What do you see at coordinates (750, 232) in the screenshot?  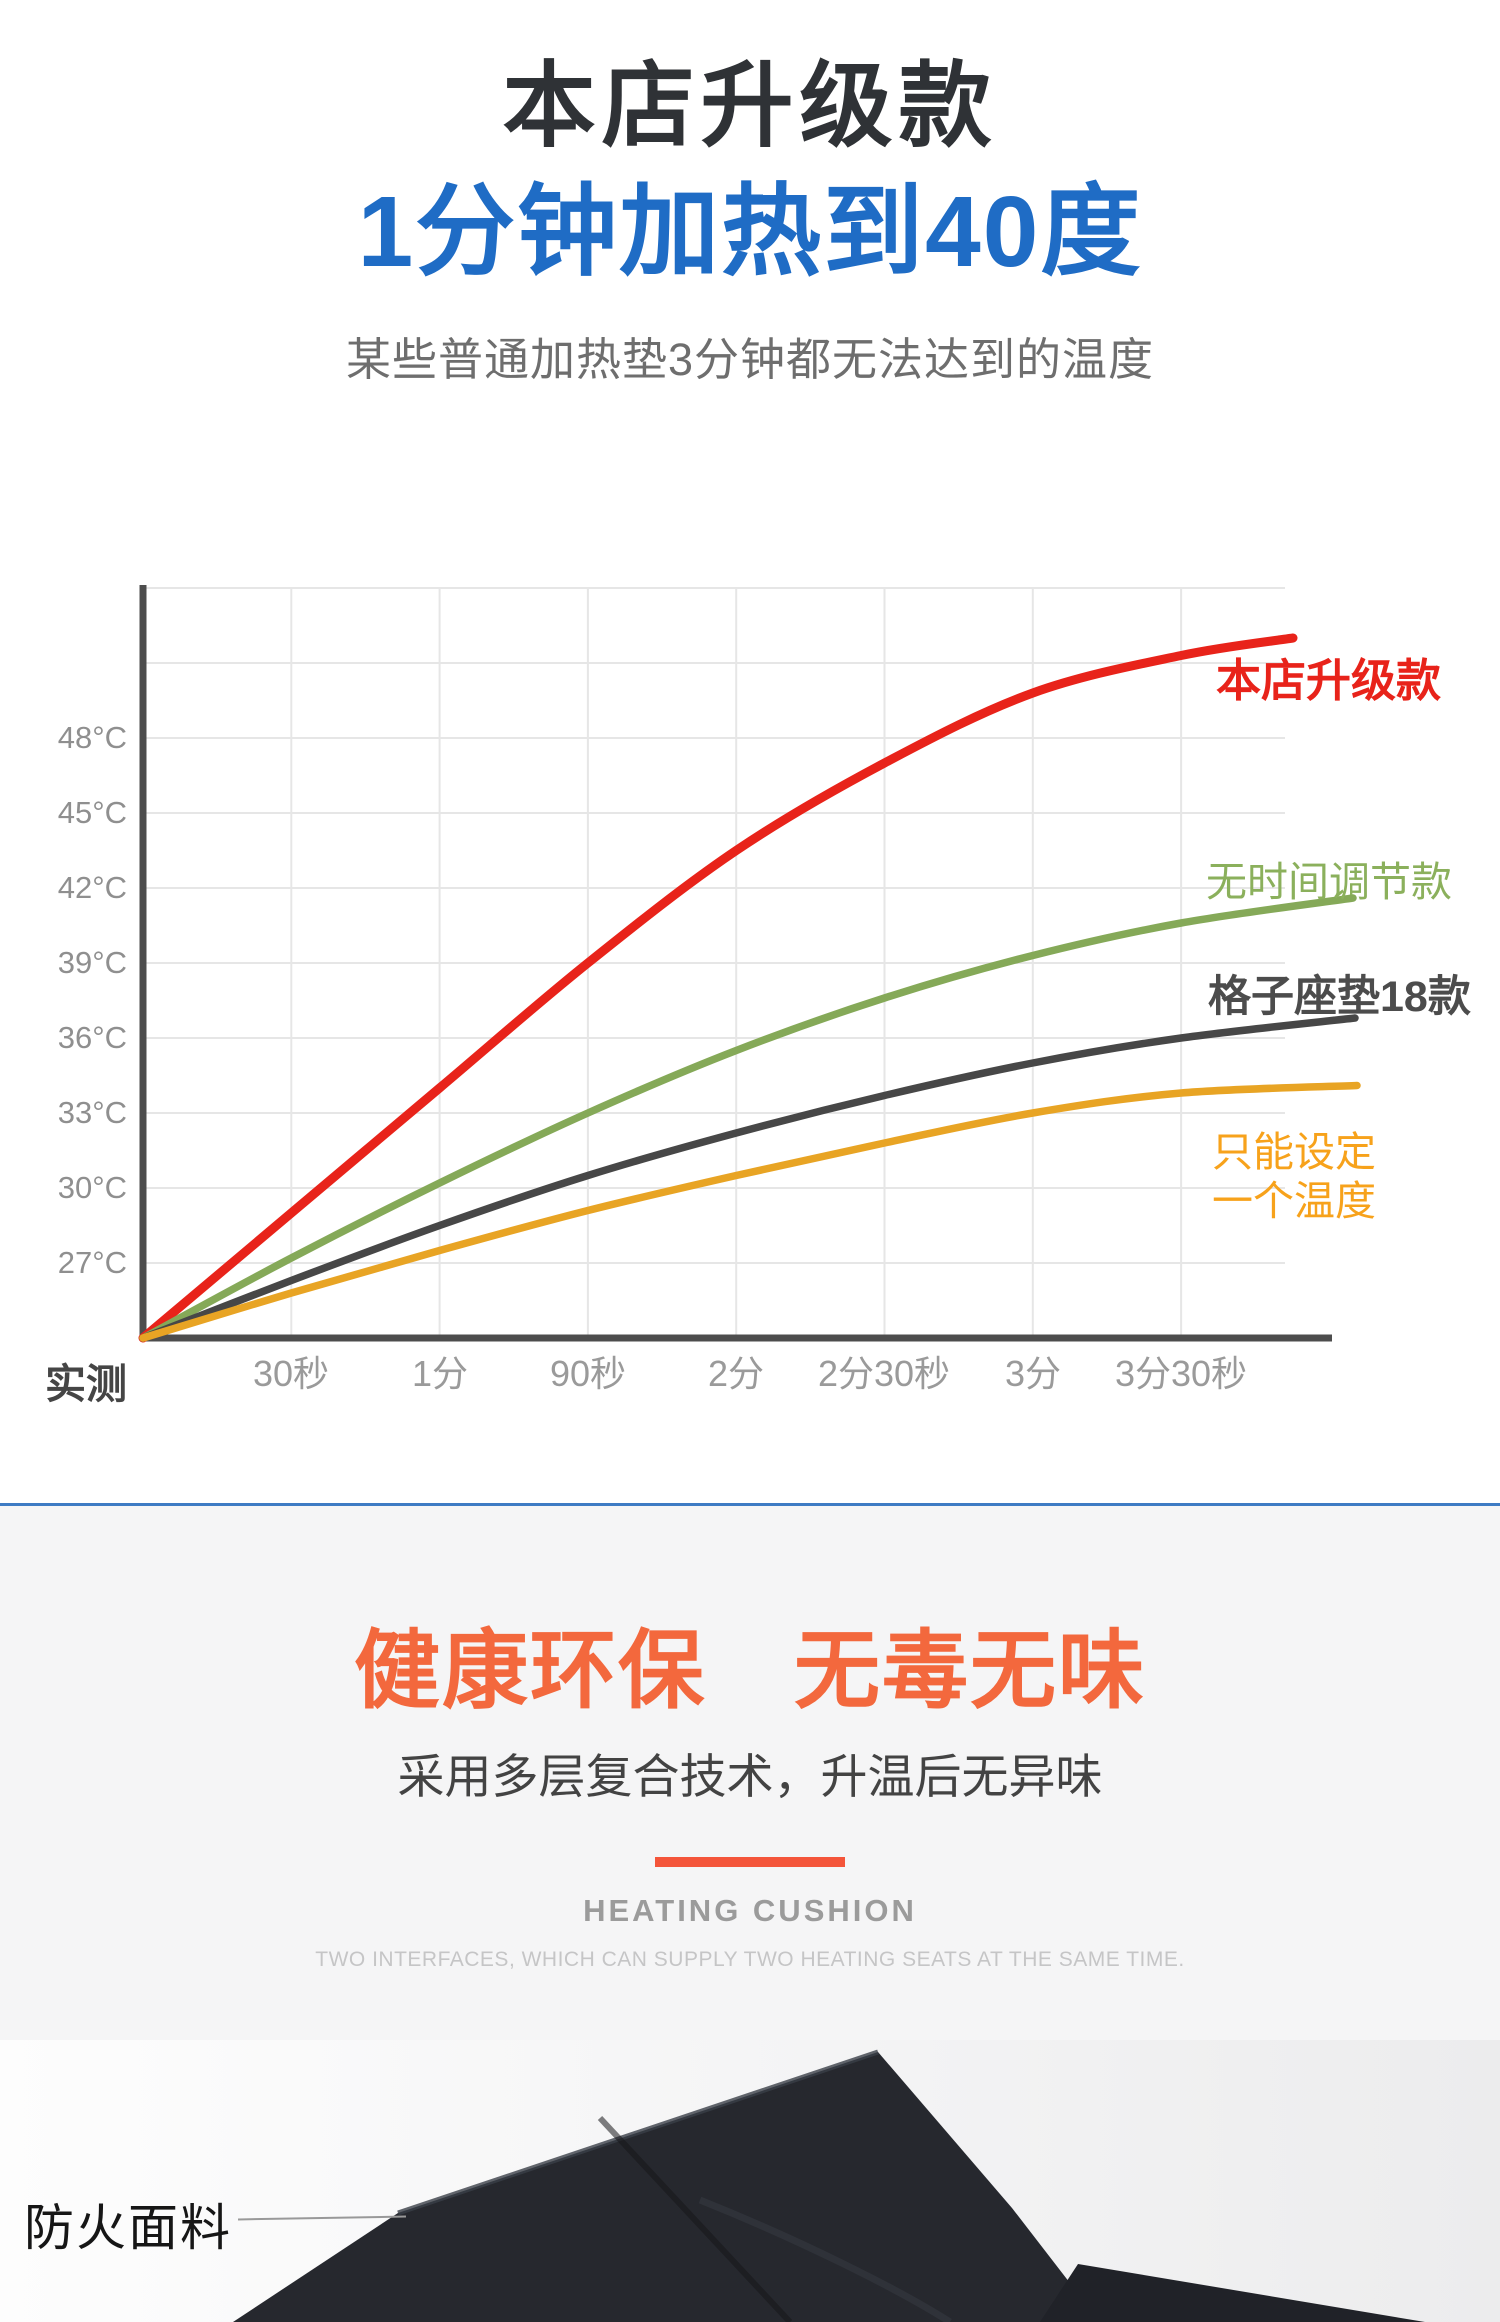 I see `page-subtitle: 1分钟加热到40度` at bounding box center [750, 232].